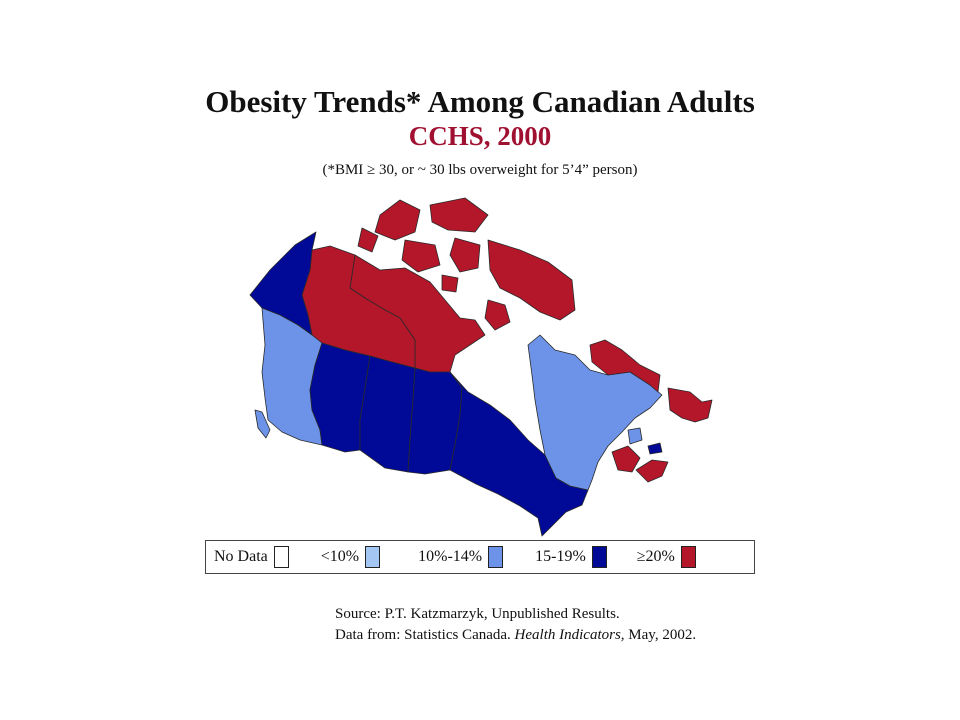 The height and width of the screenshot is (720, 960). Describe the element at coordinates (560, 556) in the screenshot. I see `legend-label-15-19: 15-19%` at that location.